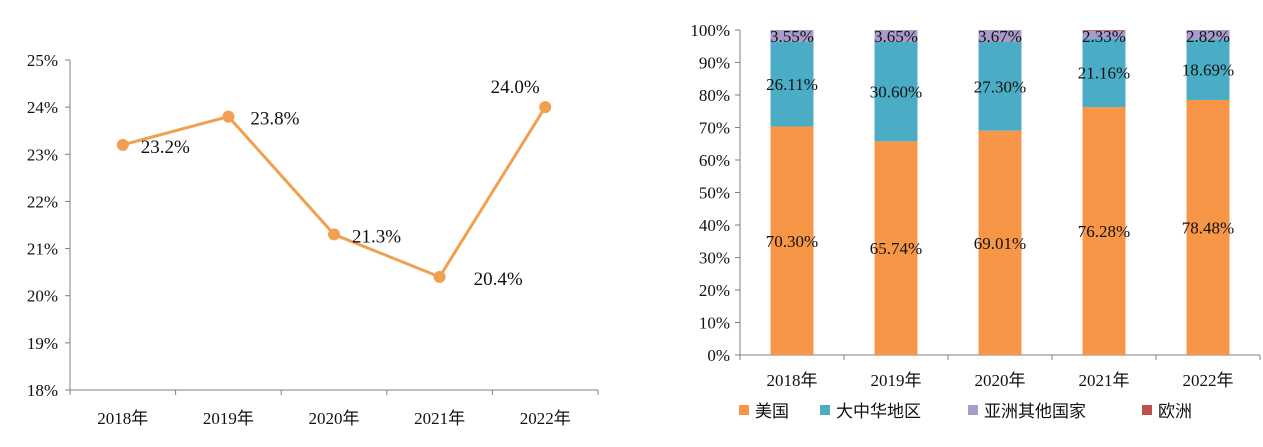 The height and width of the screenshot is (447, 1263). Describe the element at coordinates (714, 258) in the screenshot. I see `bar-y-tick-label: 30%` at that location.